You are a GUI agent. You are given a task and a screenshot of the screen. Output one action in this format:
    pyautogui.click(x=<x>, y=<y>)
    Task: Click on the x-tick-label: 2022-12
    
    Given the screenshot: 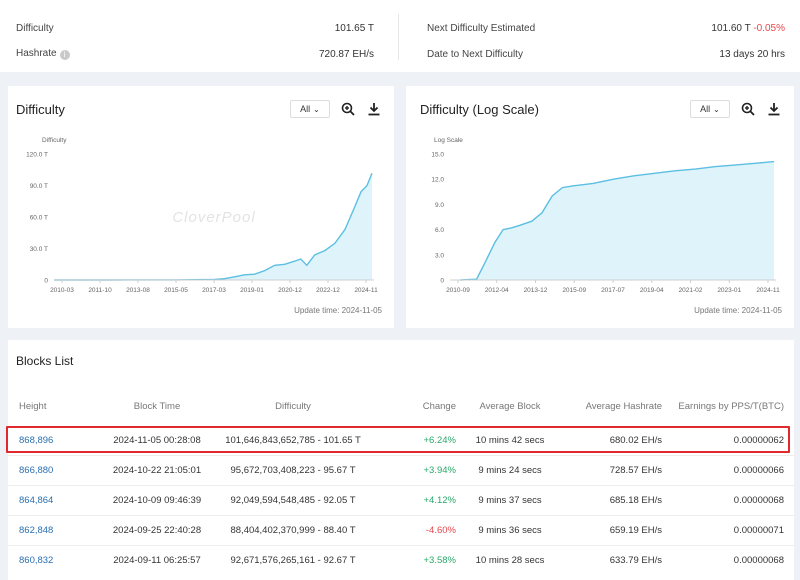 What is the action you would take?
    pyautogui.click(x=328, y=290)
    